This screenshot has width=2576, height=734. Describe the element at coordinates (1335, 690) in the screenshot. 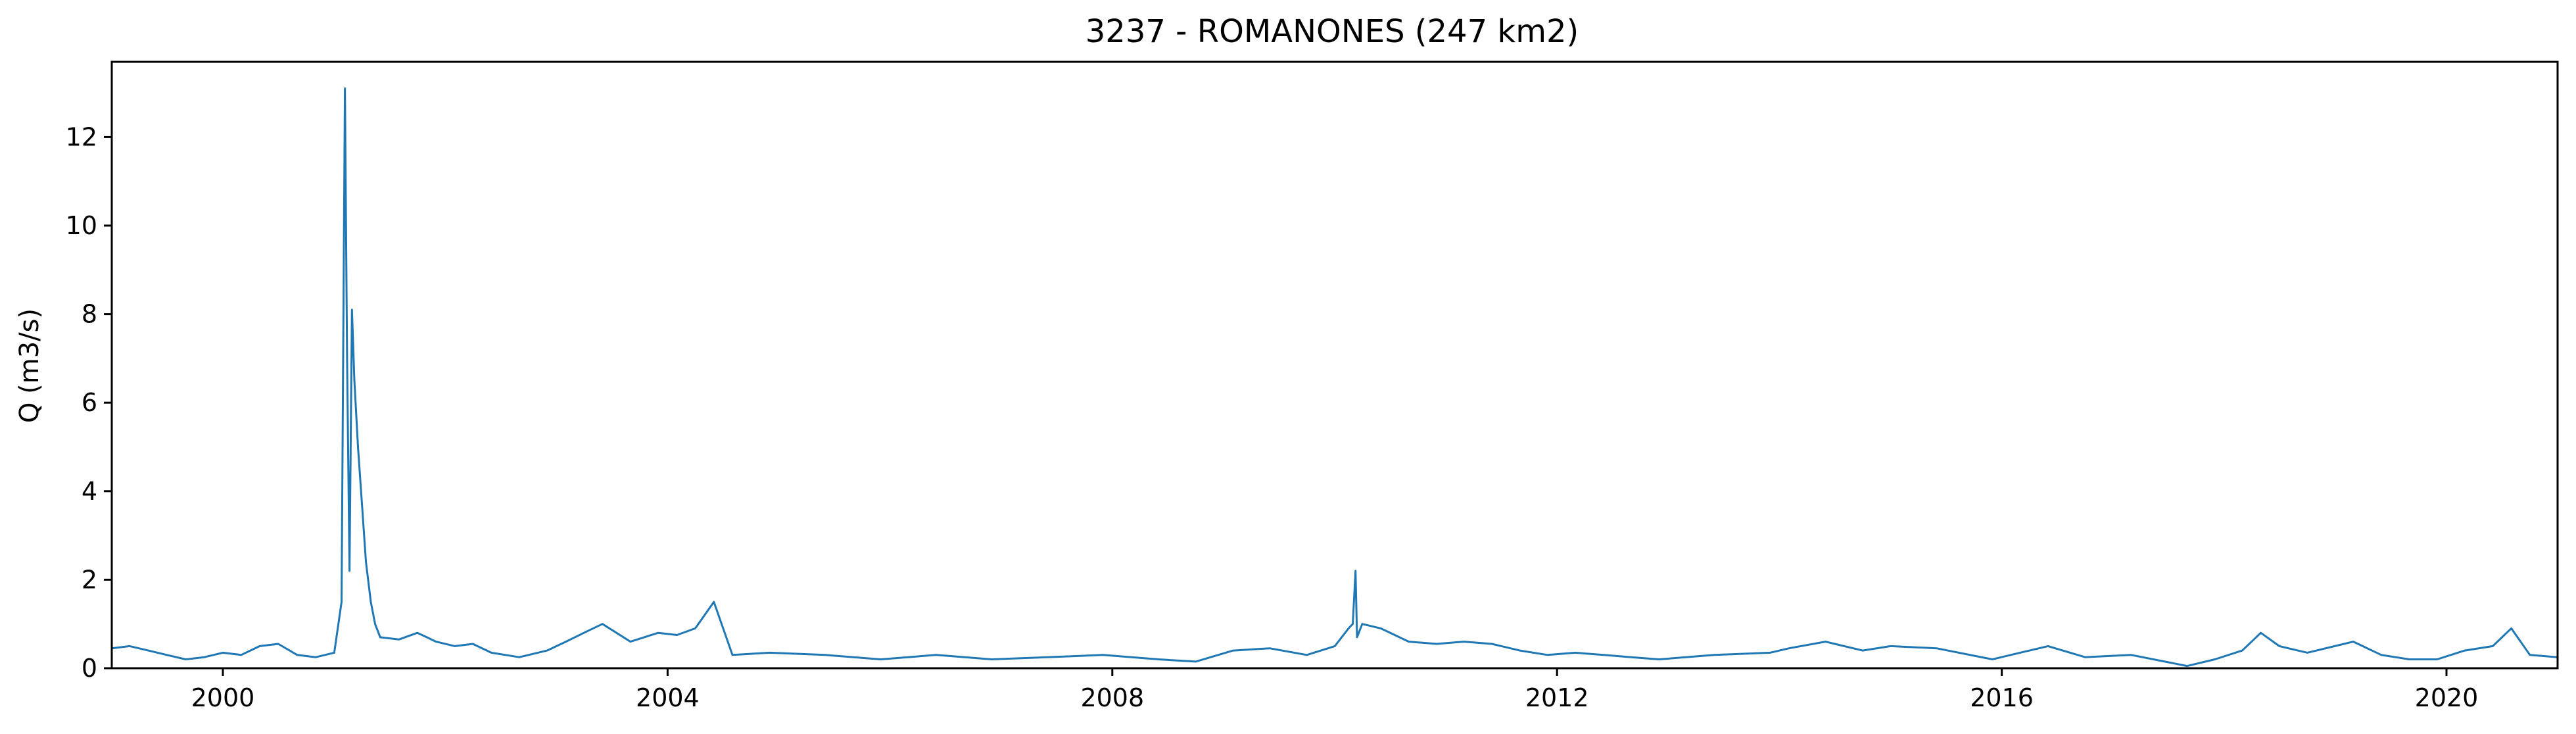

I see `x-axis-ticks: 2000 2004 2008 2012 2016 2020` at that location.